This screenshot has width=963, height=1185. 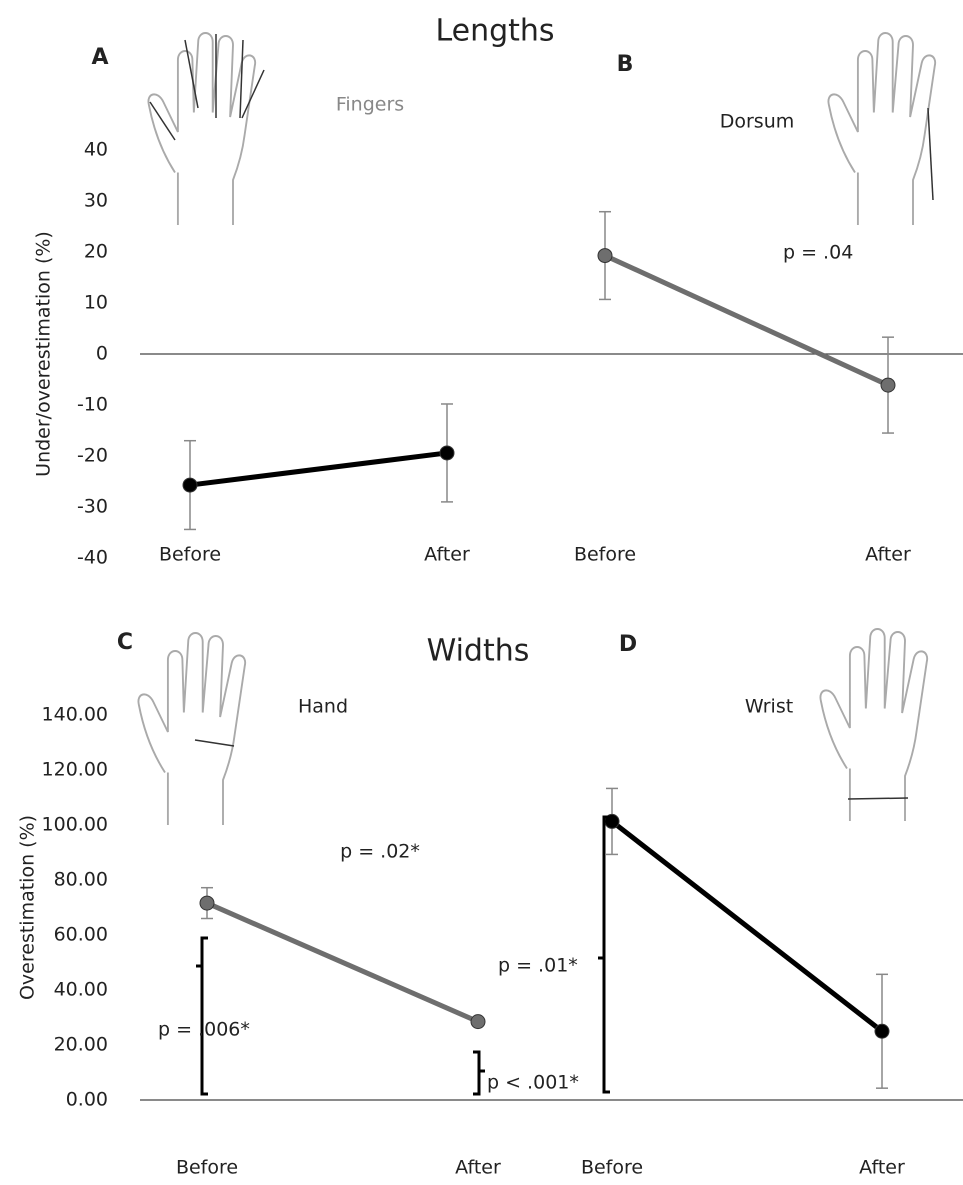 I want to click on y-tick-label: 120.00, so click(x=75, y=770).